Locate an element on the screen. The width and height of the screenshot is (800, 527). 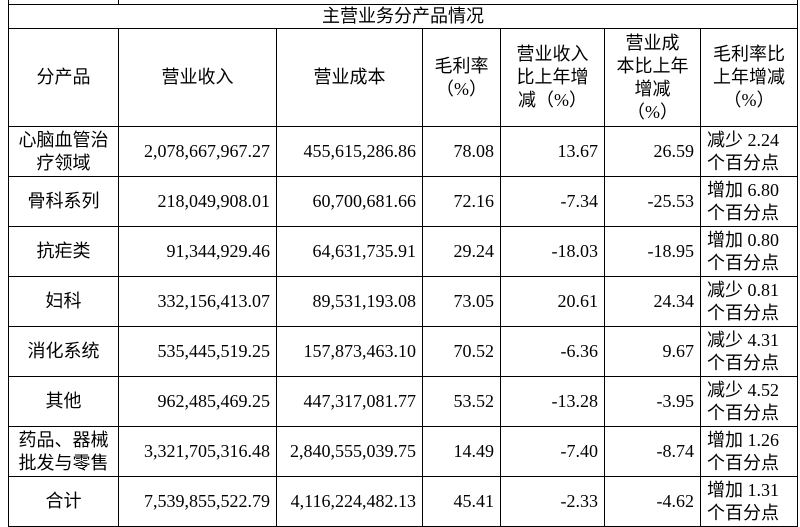
header-cell: 毛利率 （%） is located at coordinates (461, 77).